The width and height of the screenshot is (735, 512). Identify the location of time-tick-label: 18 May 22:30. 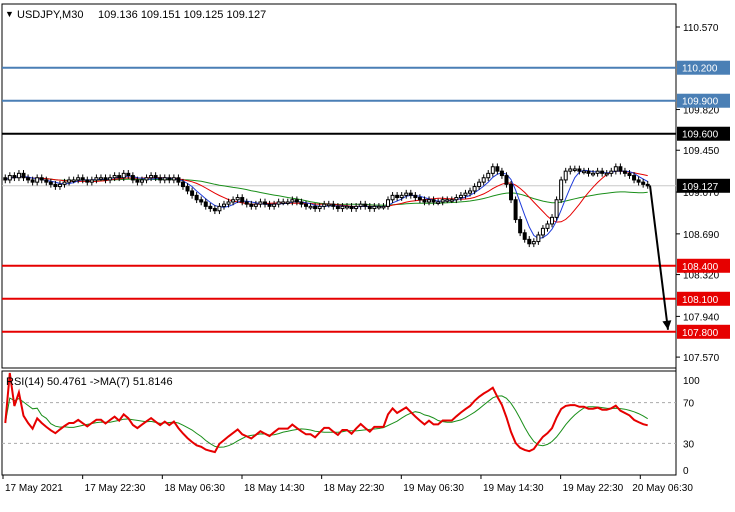
(354, 488).